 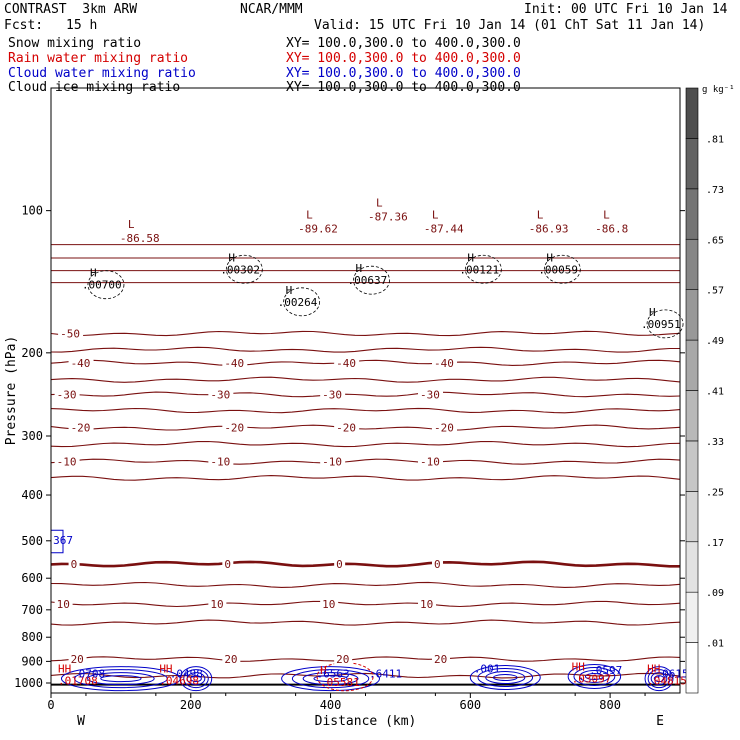 What do you see at coordinates (32, 211) in the screenshot?
I see `y-tick-label: 100` at bounding box center [32, 211].